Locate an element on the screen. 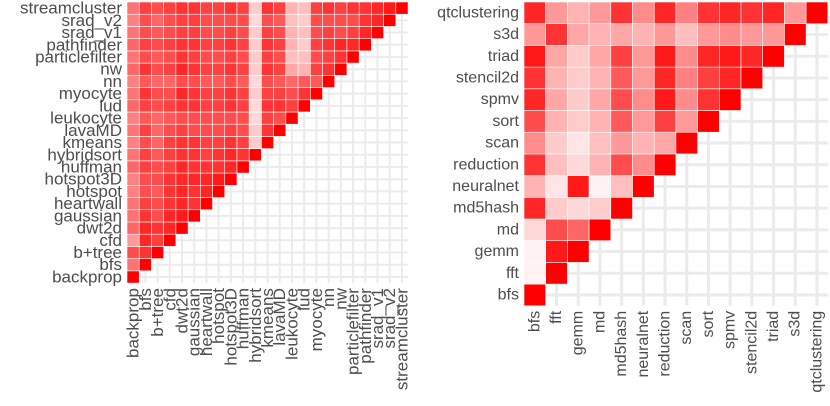  y-tick-label: gemm is located at coordinates (497, 251).